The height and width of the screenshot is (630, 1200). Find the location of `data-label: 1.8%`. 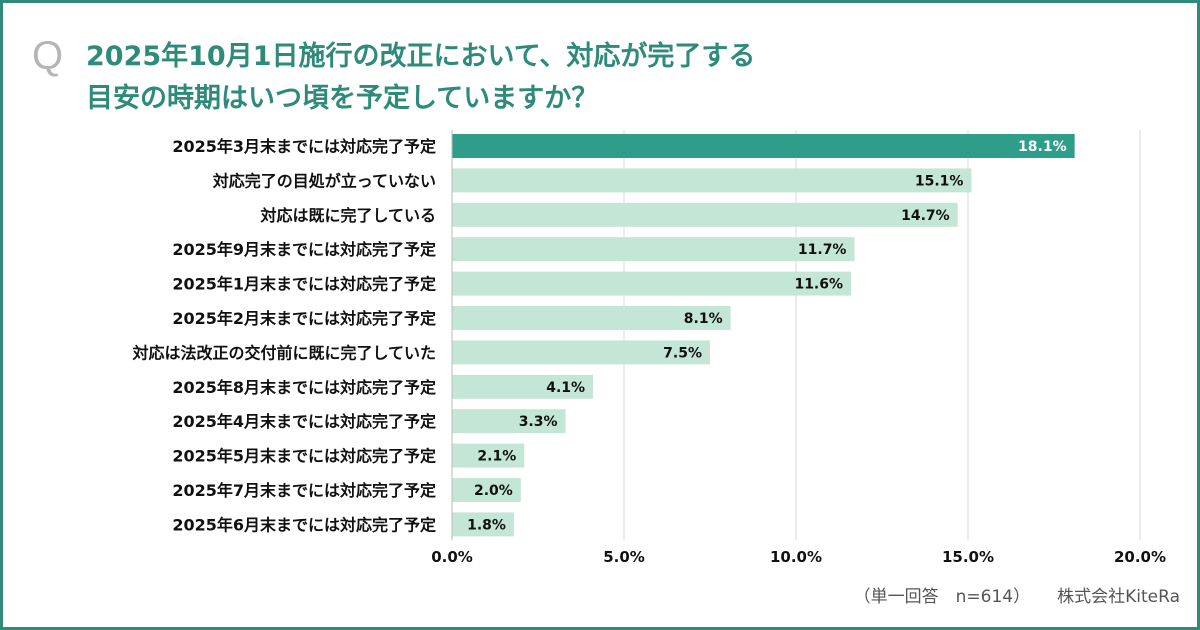

data-label: 1.8% is located at coordinates (486, 525).